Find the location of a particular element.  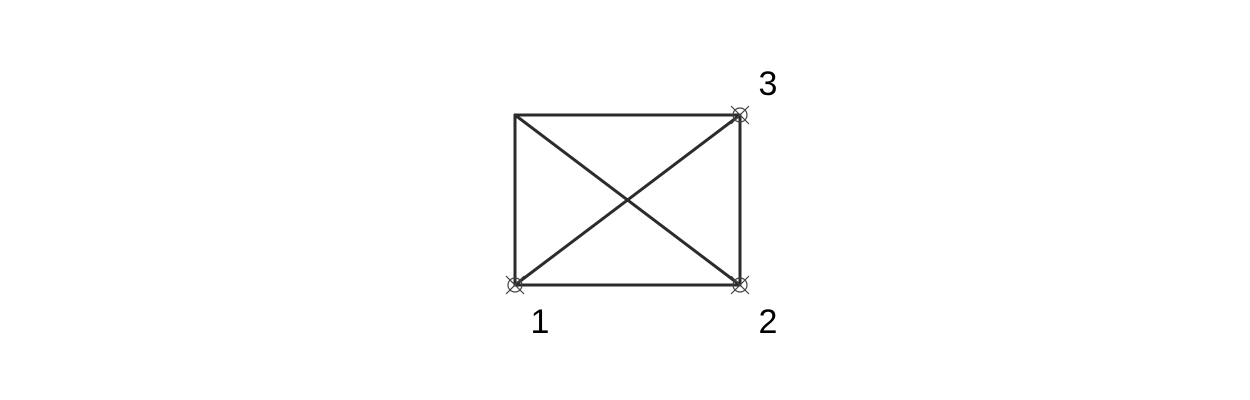

diagonal-bottom-left-to-top-right is located at coordinates (627, 200).